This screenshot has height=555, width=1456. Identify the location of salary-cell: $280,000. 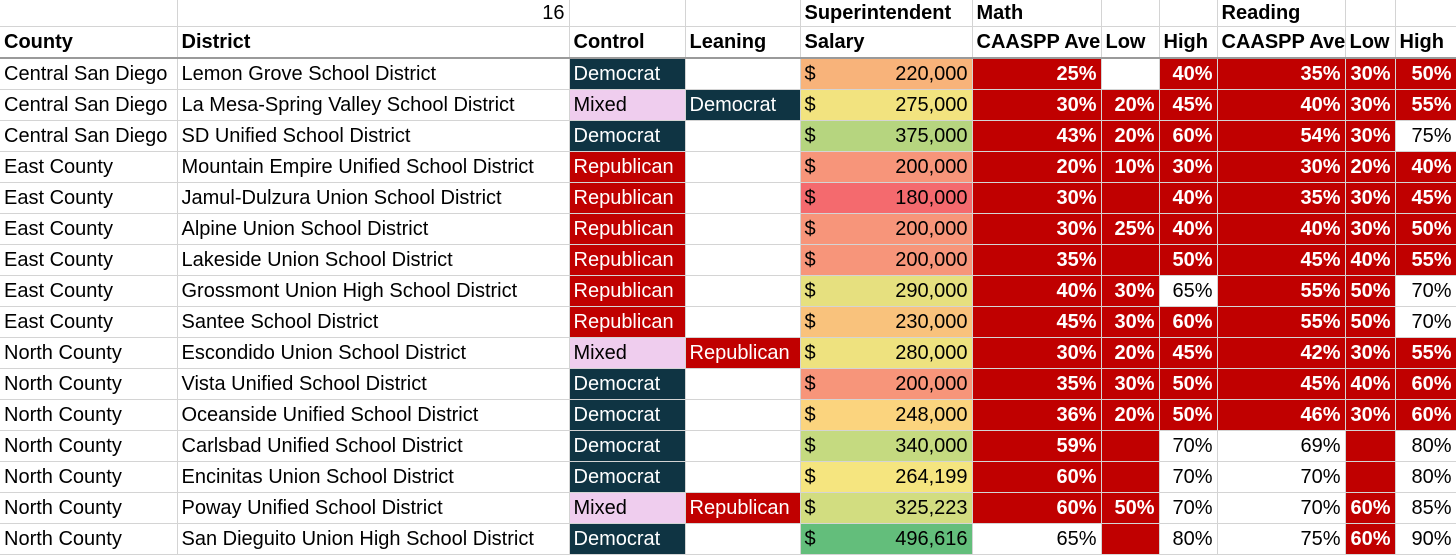
(886, 353).